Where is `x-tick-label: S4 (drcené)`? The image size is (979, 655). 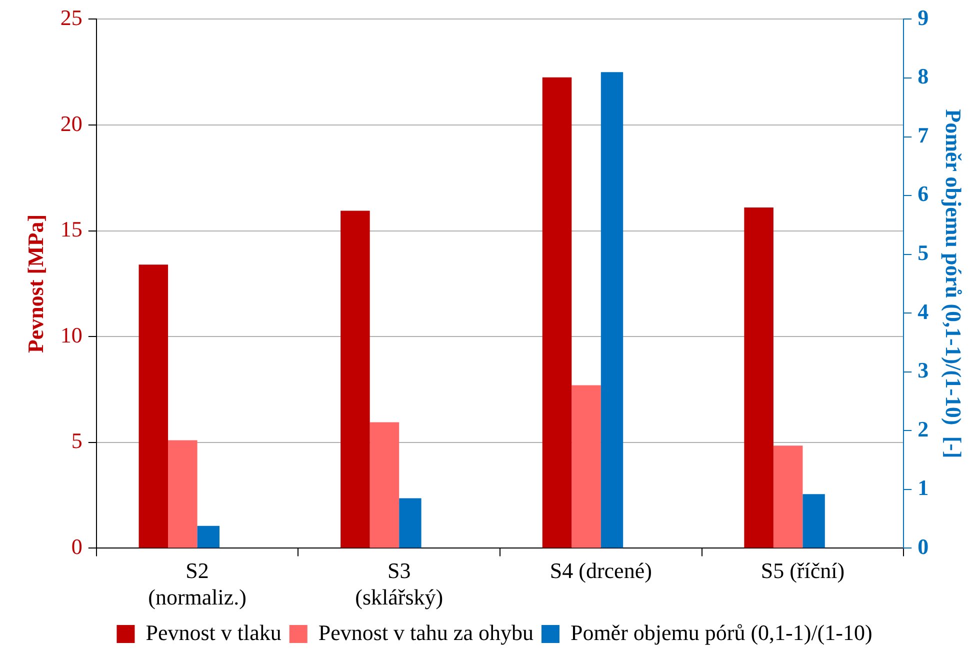 x-tick-label: S4 (drcené) is located at coordinates (601, 571).